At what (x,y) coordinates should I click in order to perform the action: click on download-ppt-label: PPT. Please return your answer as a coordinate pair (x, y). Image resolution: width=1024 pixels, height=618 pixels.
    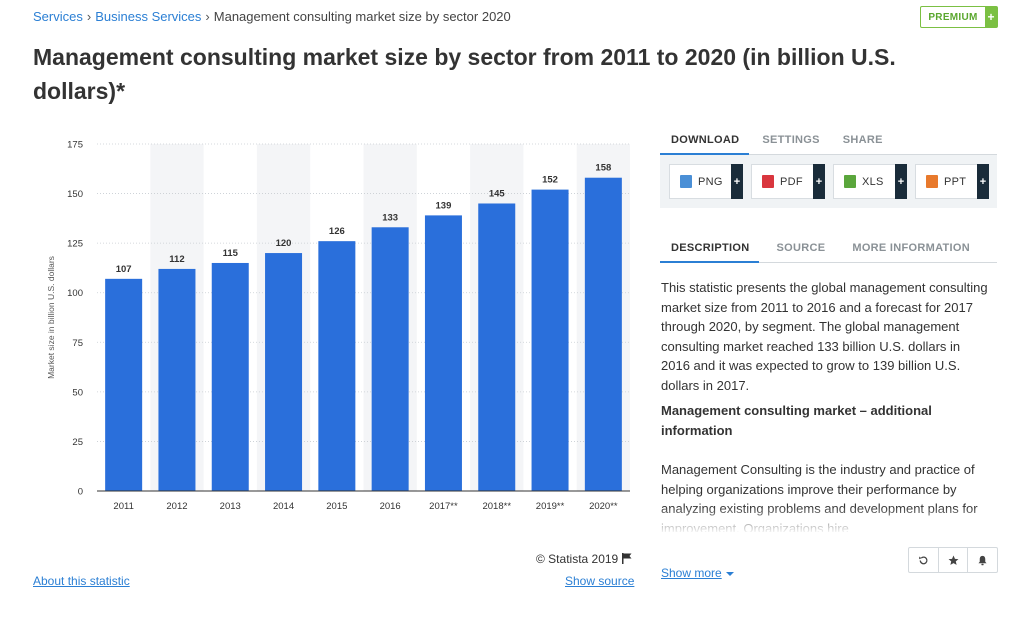
    Looking at the image, I should click on (955, 181).